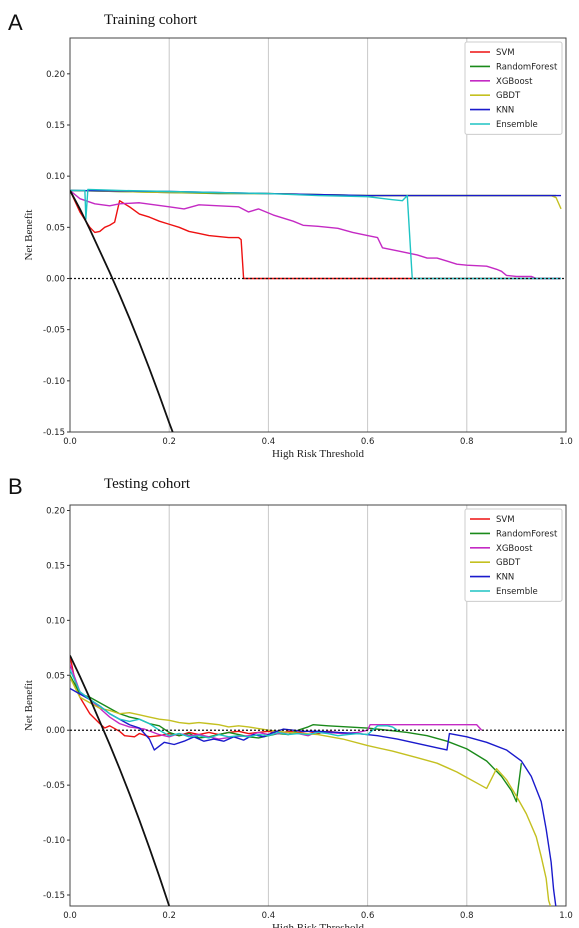 This screenshot has height=928, width=579. What do you see at coordinates (15, 486) in the screenshot?
I see `panel-letter-b: B` at bounding box center [15, 486].